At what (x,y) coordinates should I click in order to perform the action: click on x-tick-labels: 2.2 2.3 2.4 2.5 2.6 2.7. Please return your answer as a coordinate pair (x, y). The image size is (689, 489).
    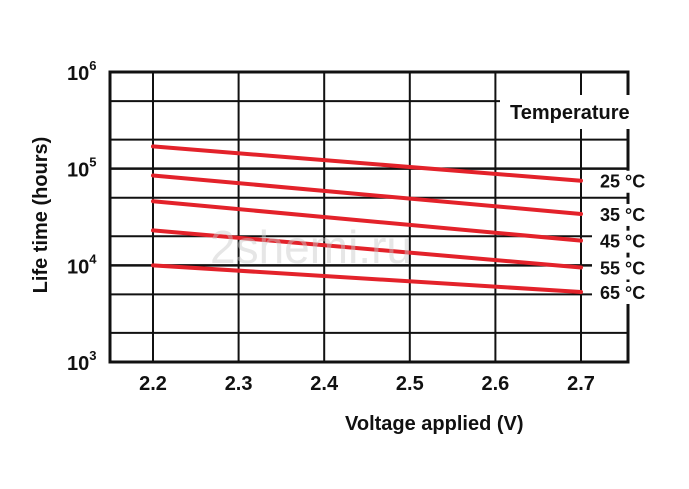
    Looking at the image, I should click on (367, 384).